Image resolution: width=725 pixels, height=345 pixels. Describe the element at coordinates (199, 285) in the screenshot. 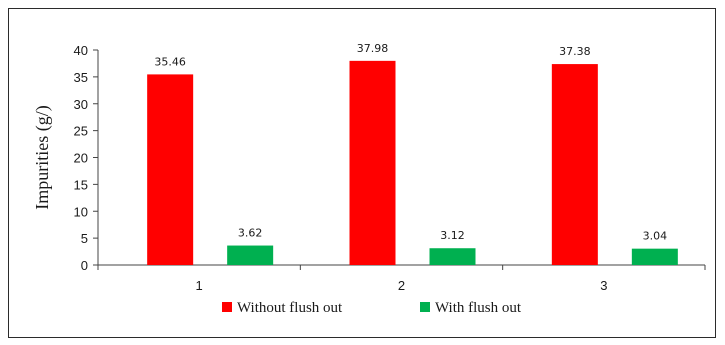

I see `x-tick-label: 1` at that location.